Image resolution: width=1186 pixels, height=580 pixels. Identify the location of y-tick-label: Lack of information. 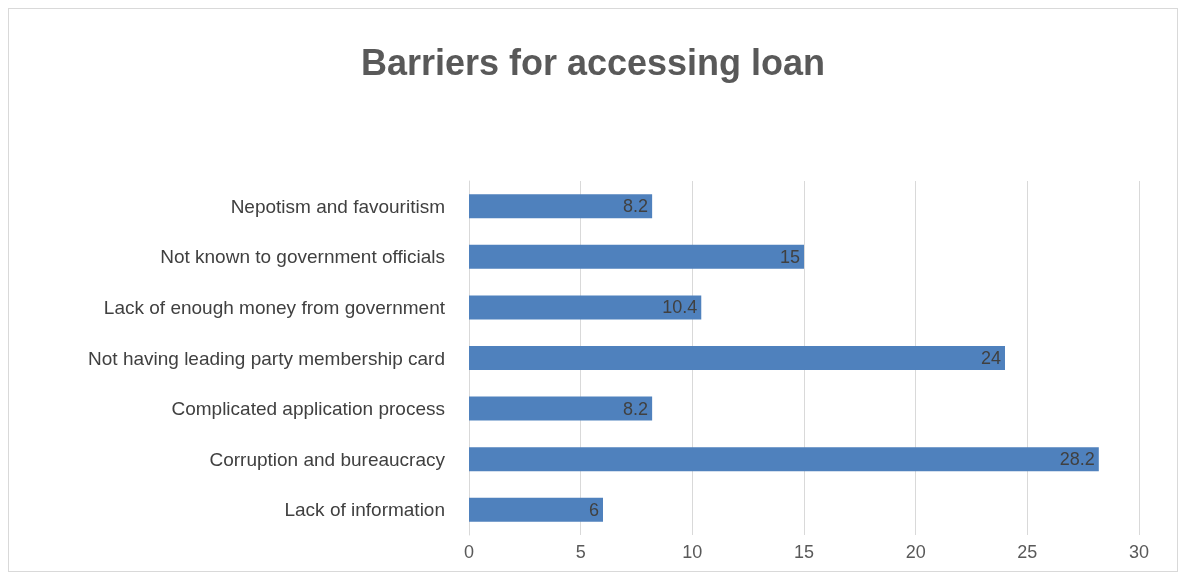
(364, 510).